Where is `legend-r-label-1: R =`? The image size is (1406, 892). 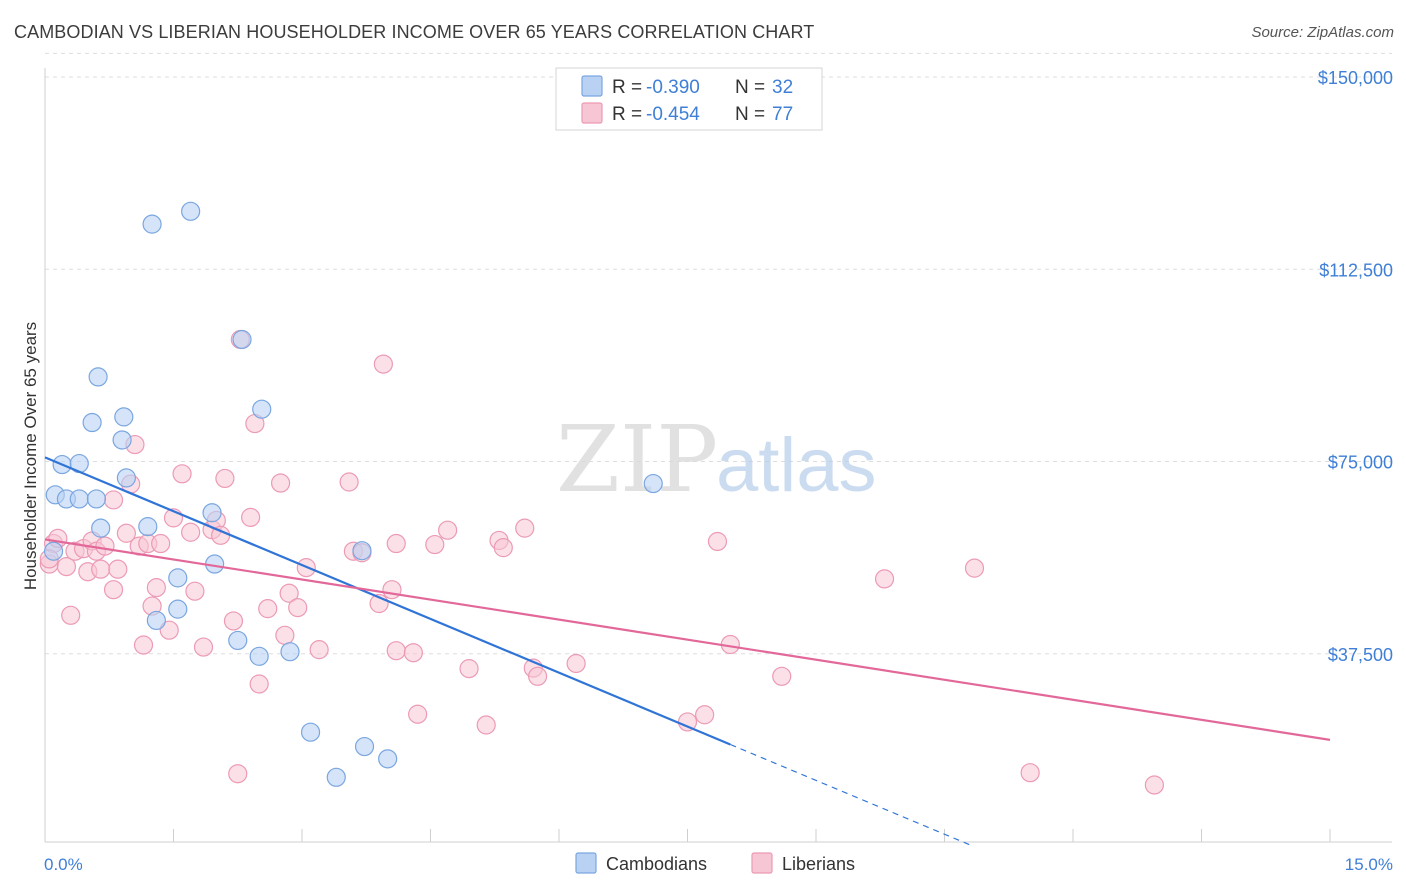 legend-r-label-1: R = is located at coordinates (627, 87).